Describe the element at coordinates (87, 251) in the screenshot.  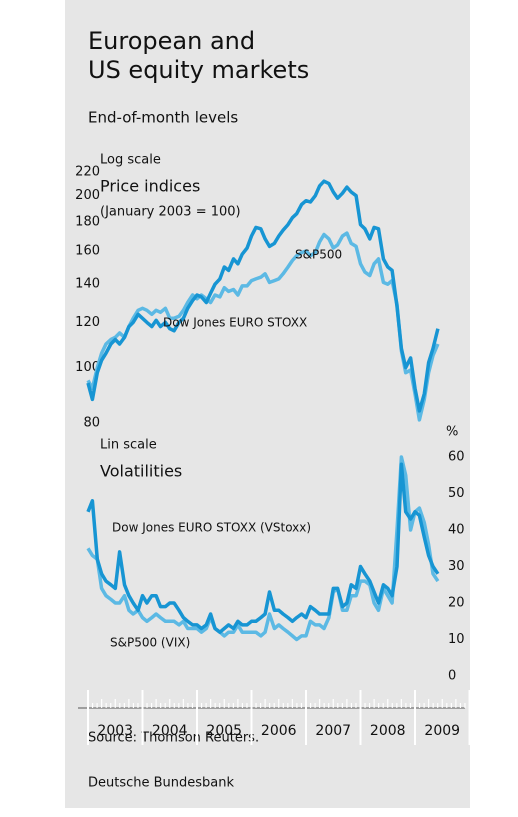
I see `y-tick-label: 160` at that location.